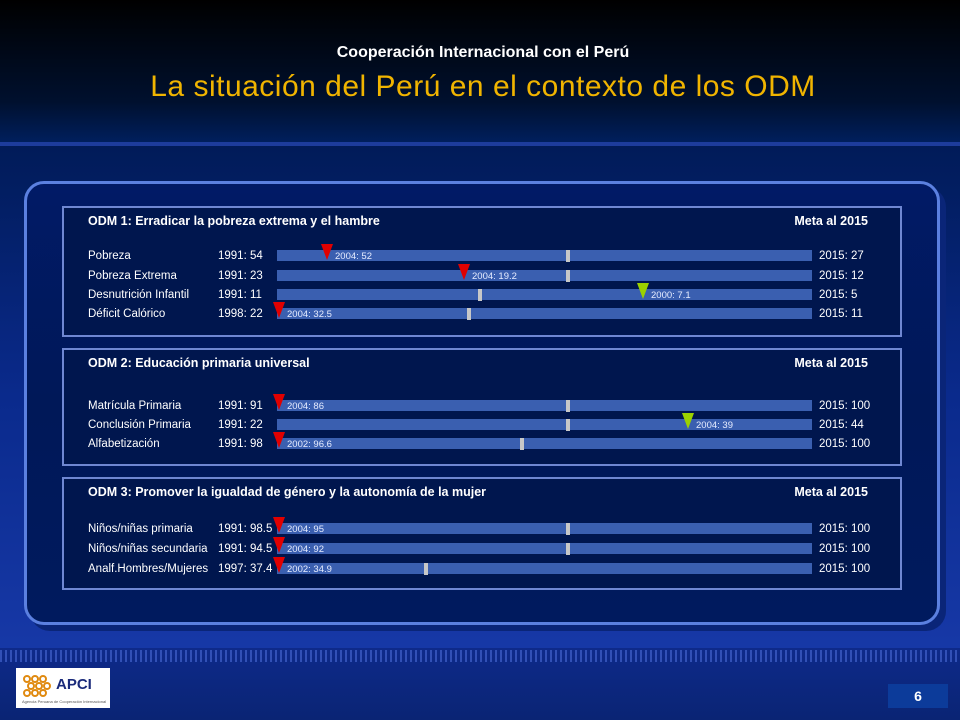 This screenshot has height=720, width=960. What do you see at coordinates (309, 314) in the screenshot?
I see `current-value: 2004: 32.5` at bounding box center [309, 314].